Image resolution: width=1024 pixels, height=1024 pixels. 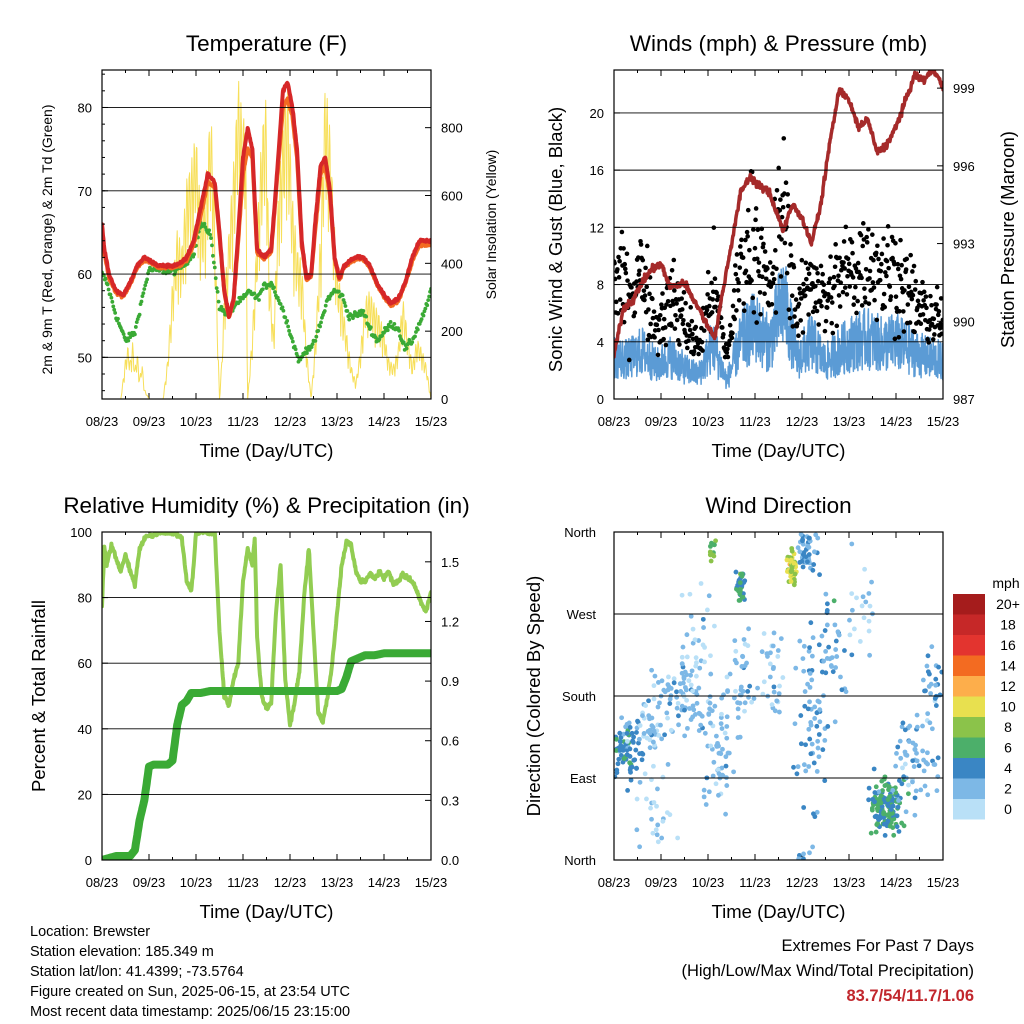 I want to click on x-tick-label: 15/23, so click(x=431, y=421).